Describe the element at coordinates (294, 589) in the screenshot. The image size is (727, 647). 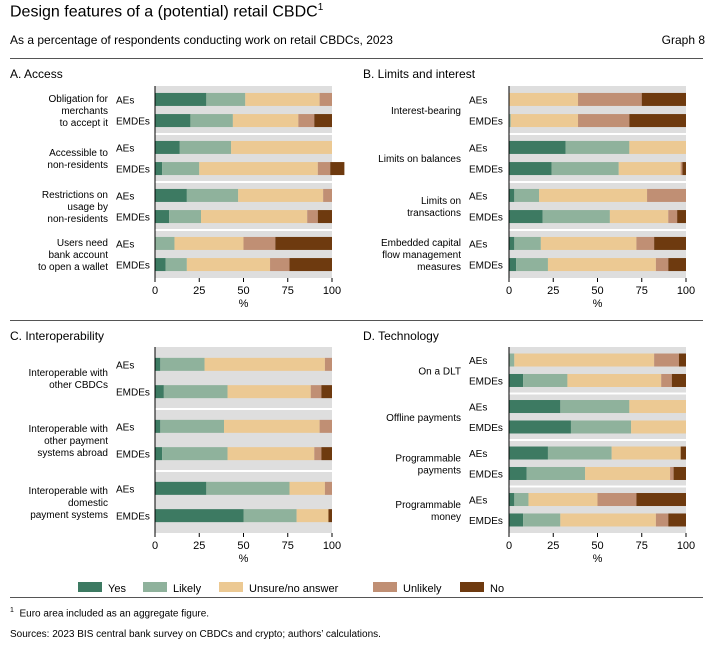
I see `legend-label: Unsure/no answer` at that location.